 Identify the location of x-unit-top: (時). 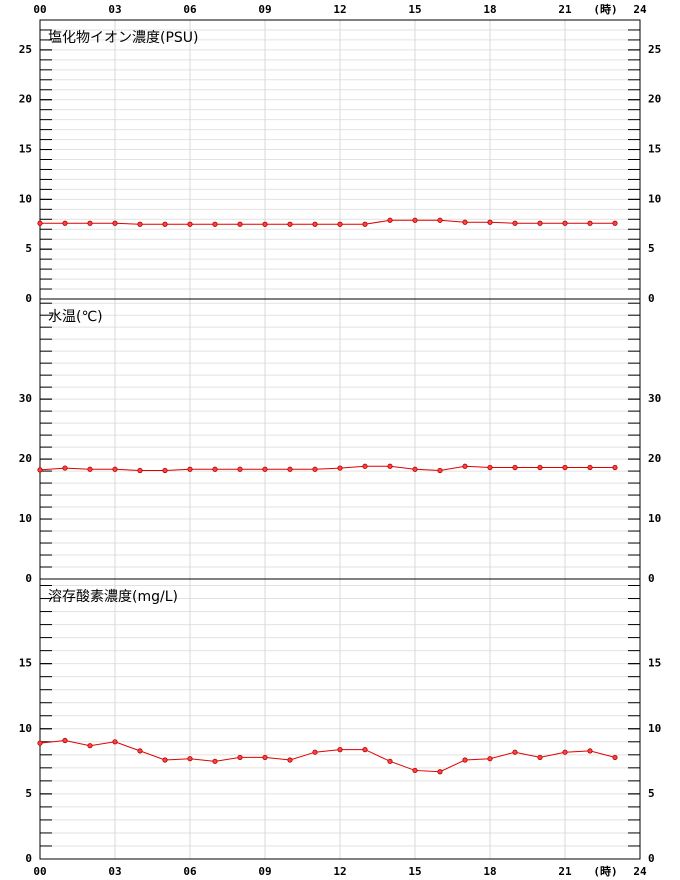
(605, 9).